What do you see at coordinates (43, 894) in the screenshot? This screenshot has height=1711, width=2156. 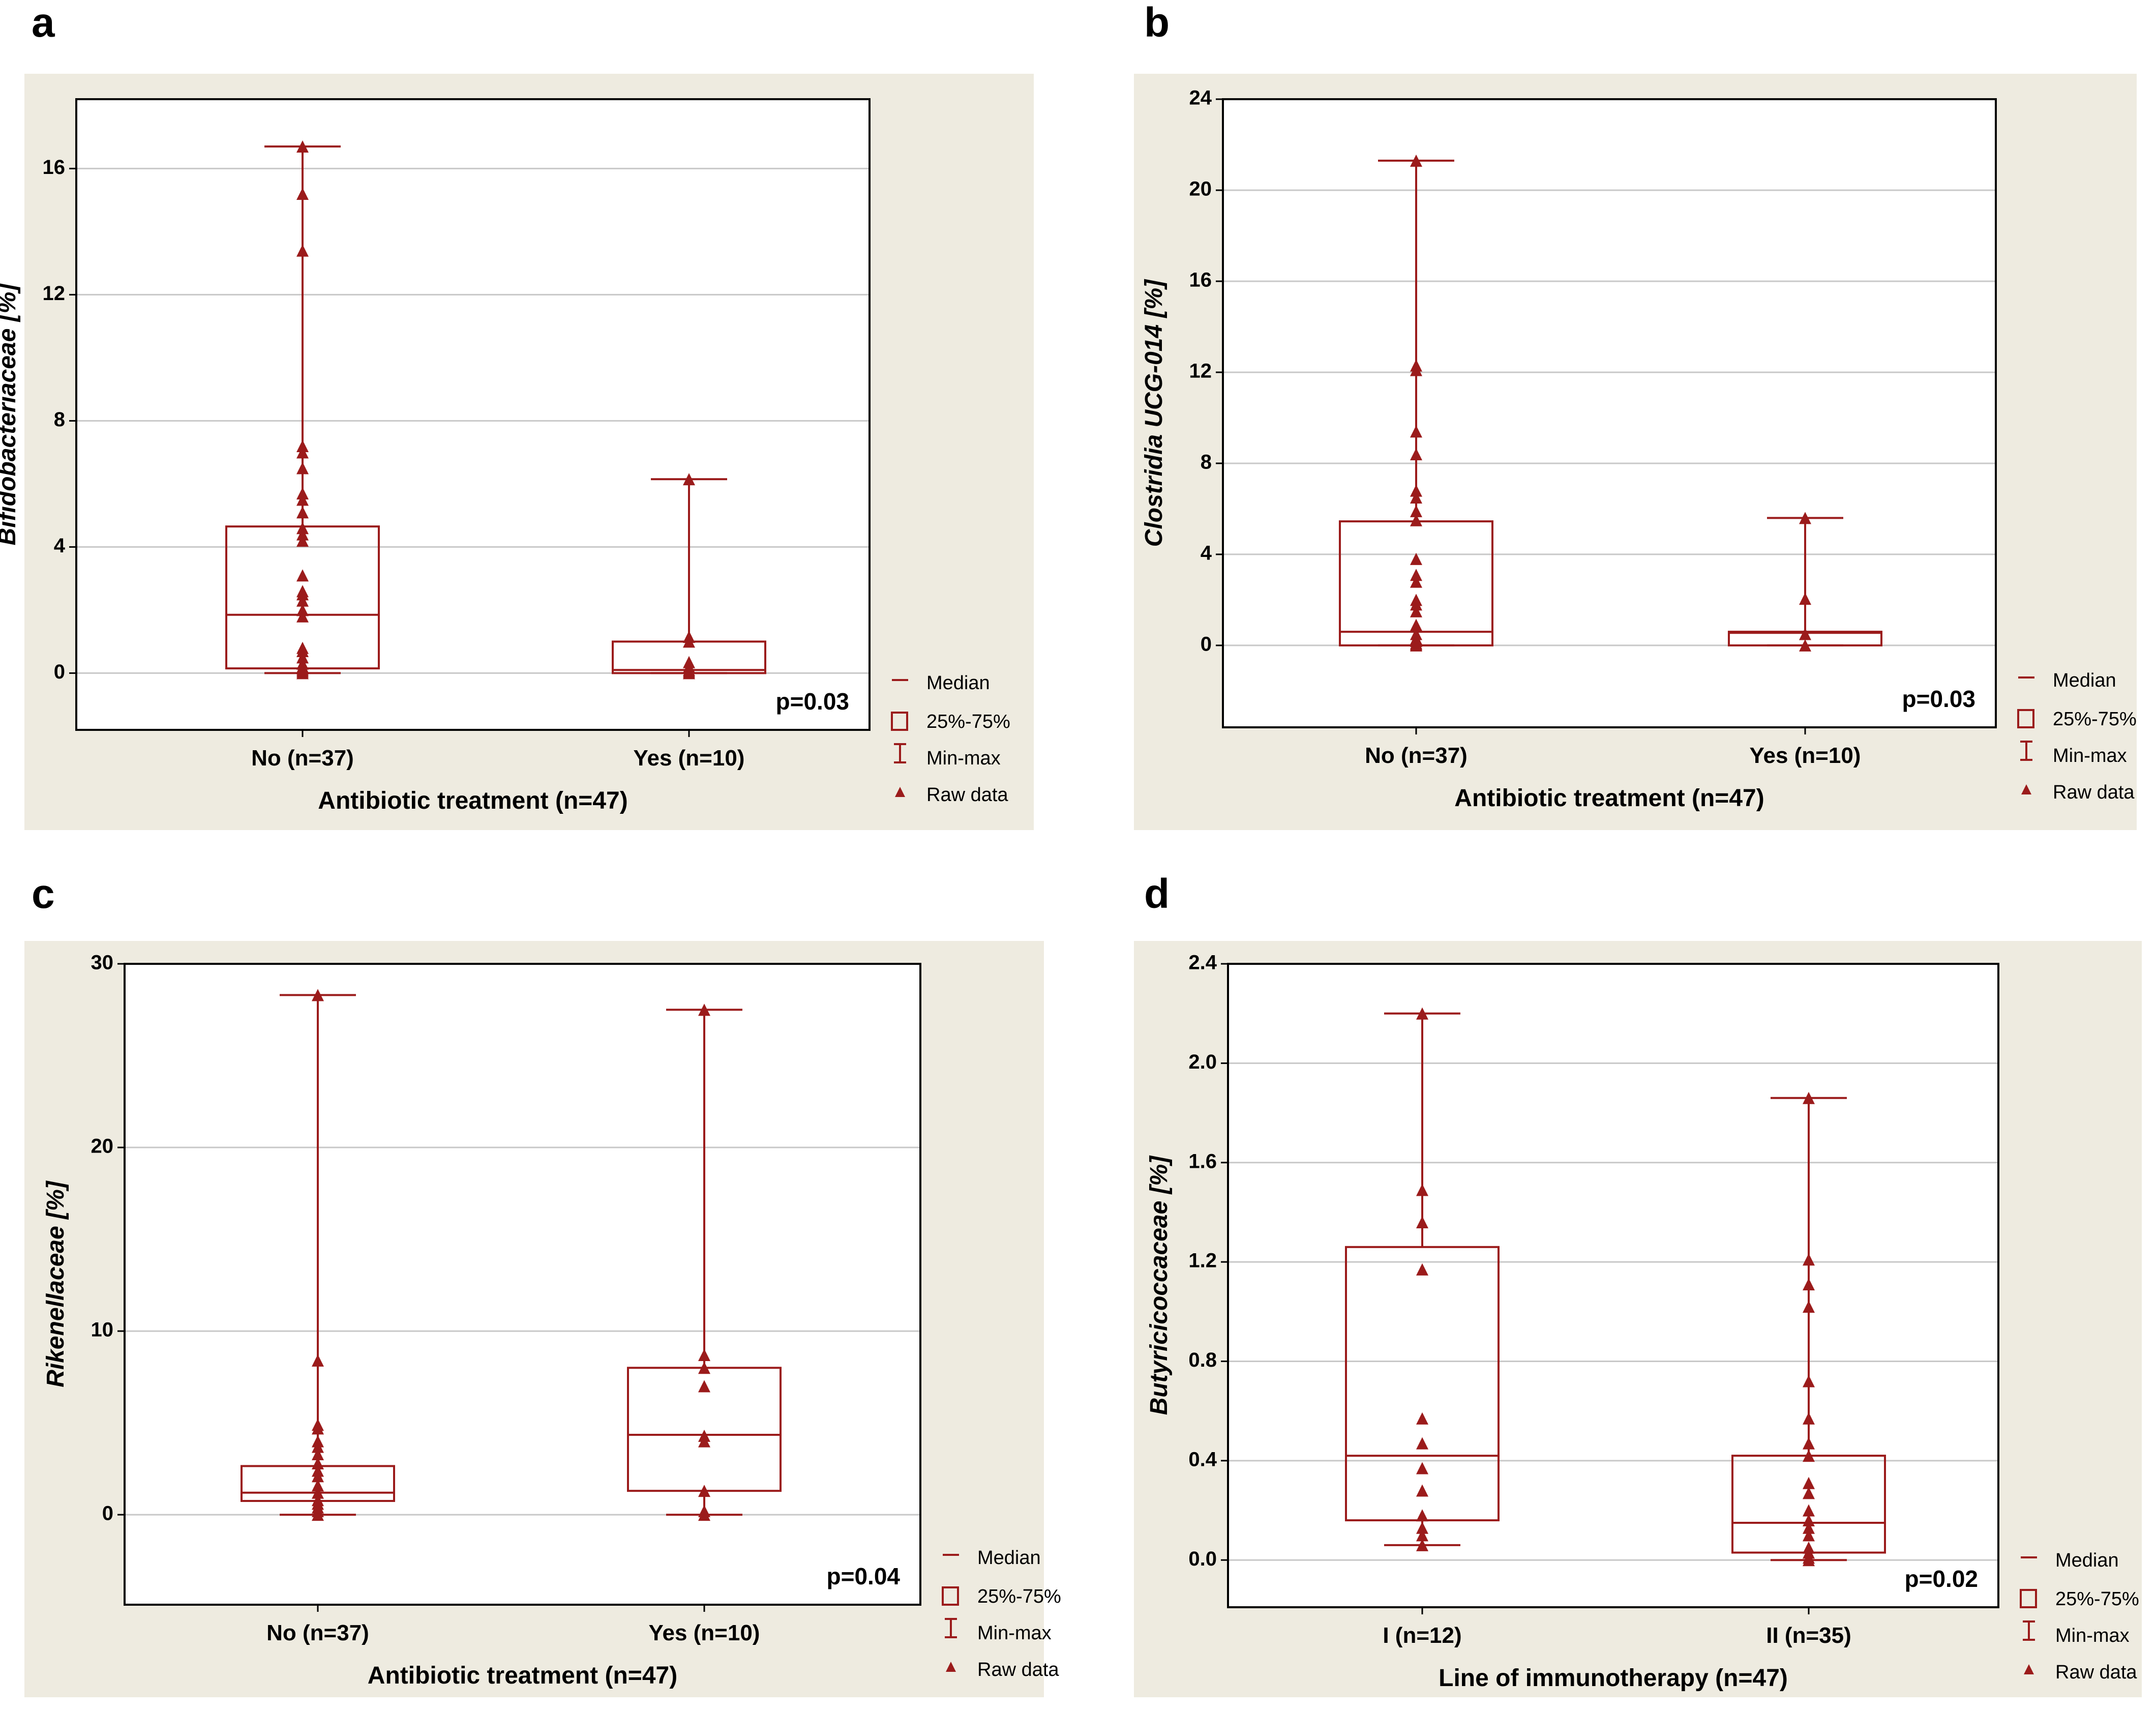 I see `panel-letter: c` at bounding box center [43, 894].